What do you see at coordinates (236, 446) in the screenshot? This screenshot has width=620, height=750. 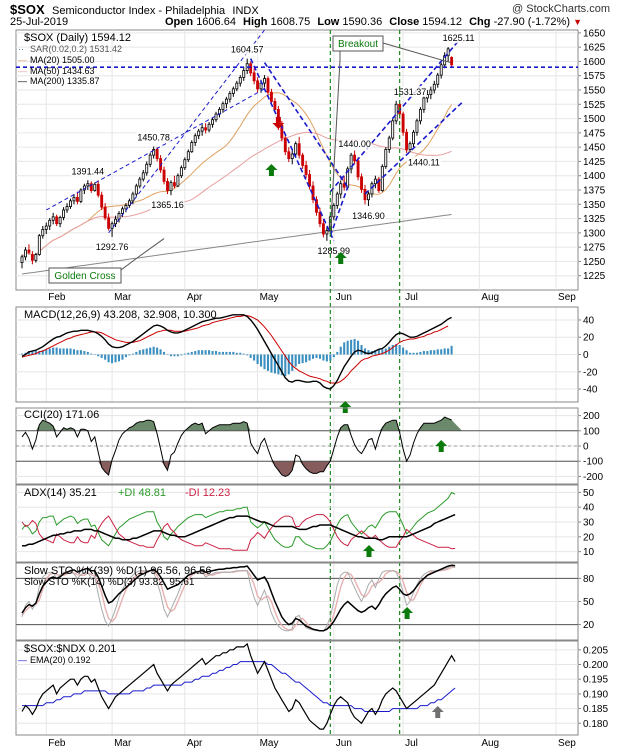 I see `cci-line` at bounding box center [236, 446].